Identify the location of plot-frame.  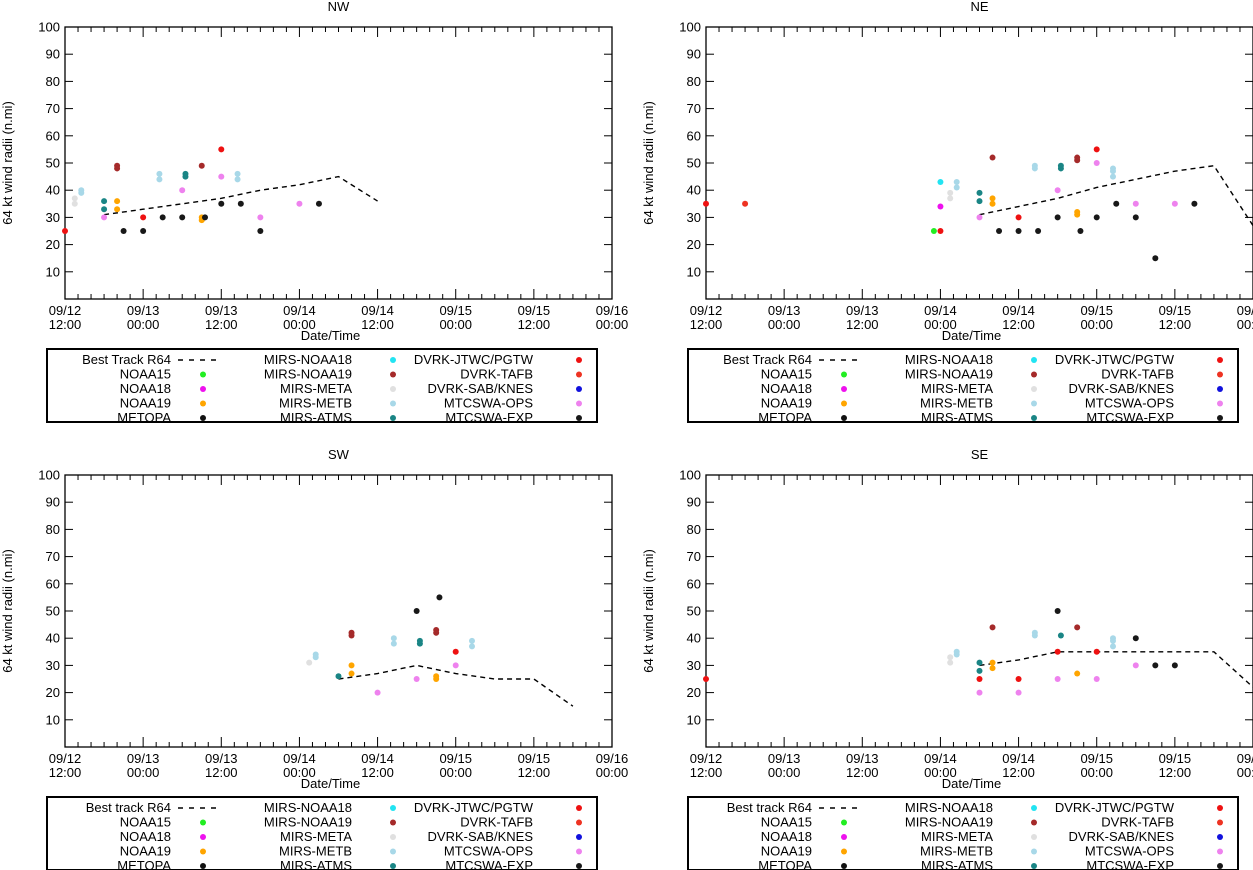
(979, 163).